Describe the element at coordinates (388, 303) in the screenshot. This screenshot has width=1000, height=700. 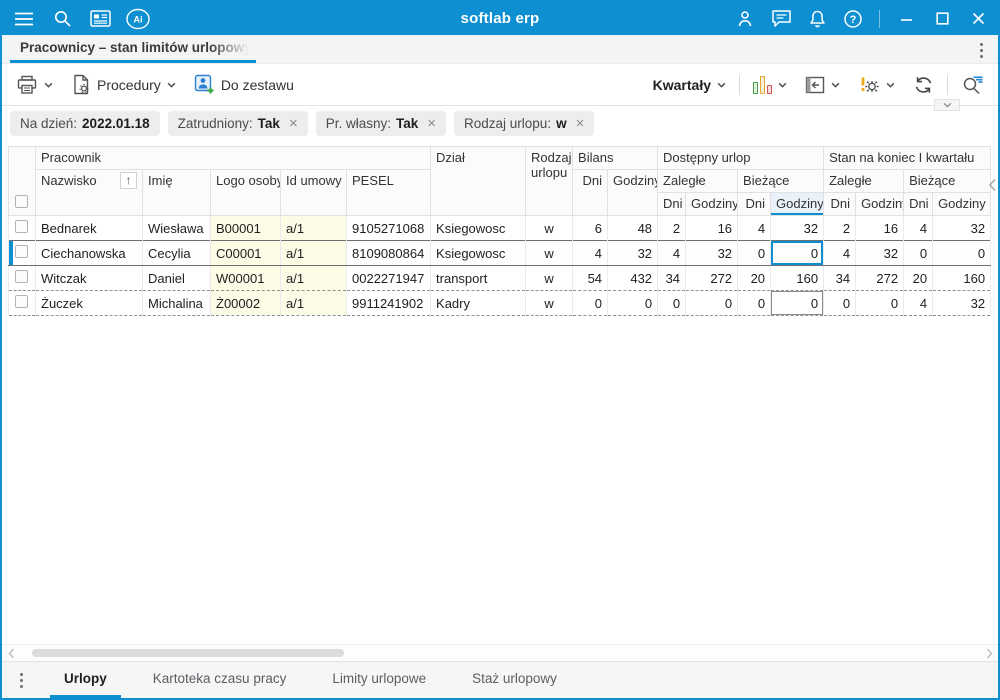
I see `cell-pesel: 9911241902` at that location.